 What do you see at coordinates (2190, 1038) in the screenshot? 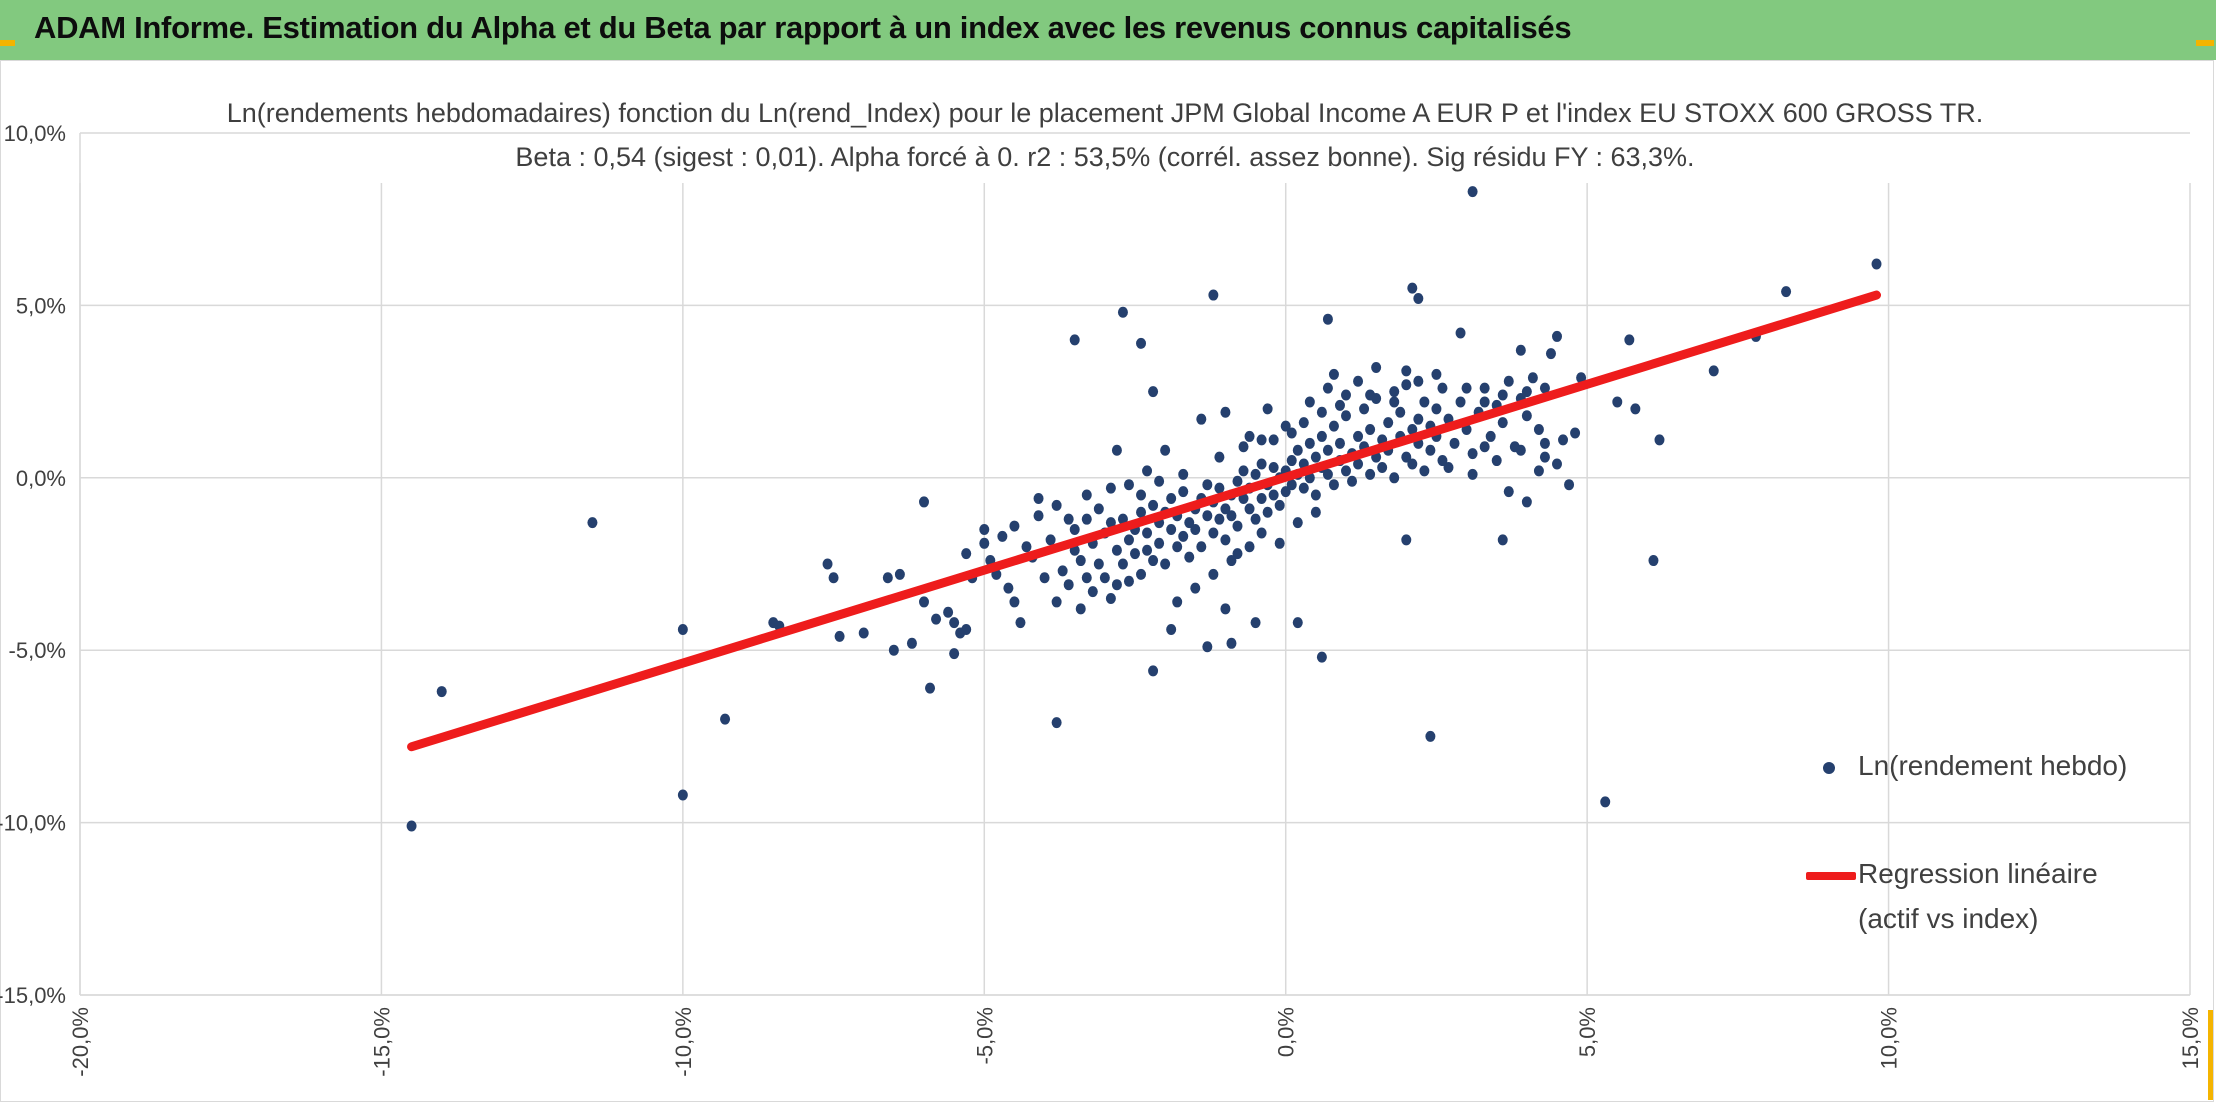
I see `x-tick-label: 15,0%` at bounding box center [2190, 1038].